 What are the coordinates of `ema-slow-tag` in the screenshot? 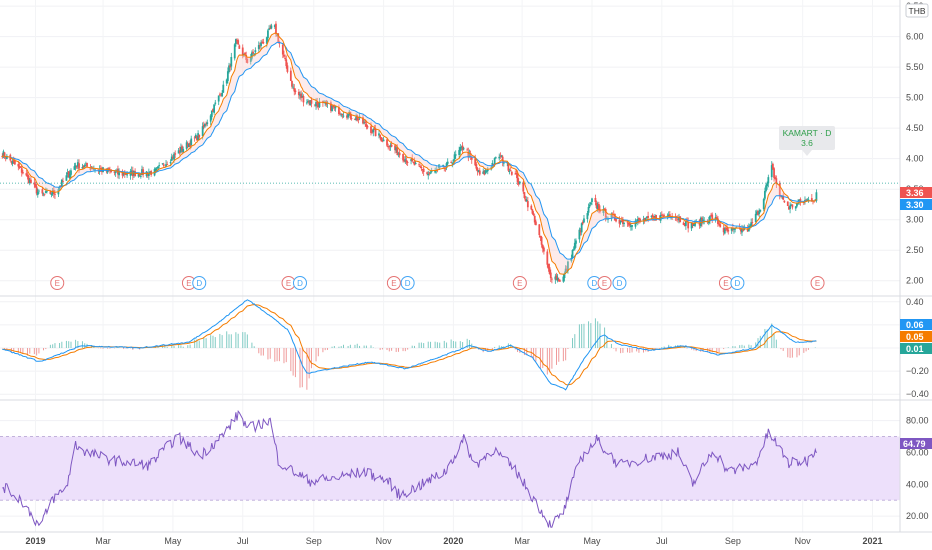 It's located at (916, 204).